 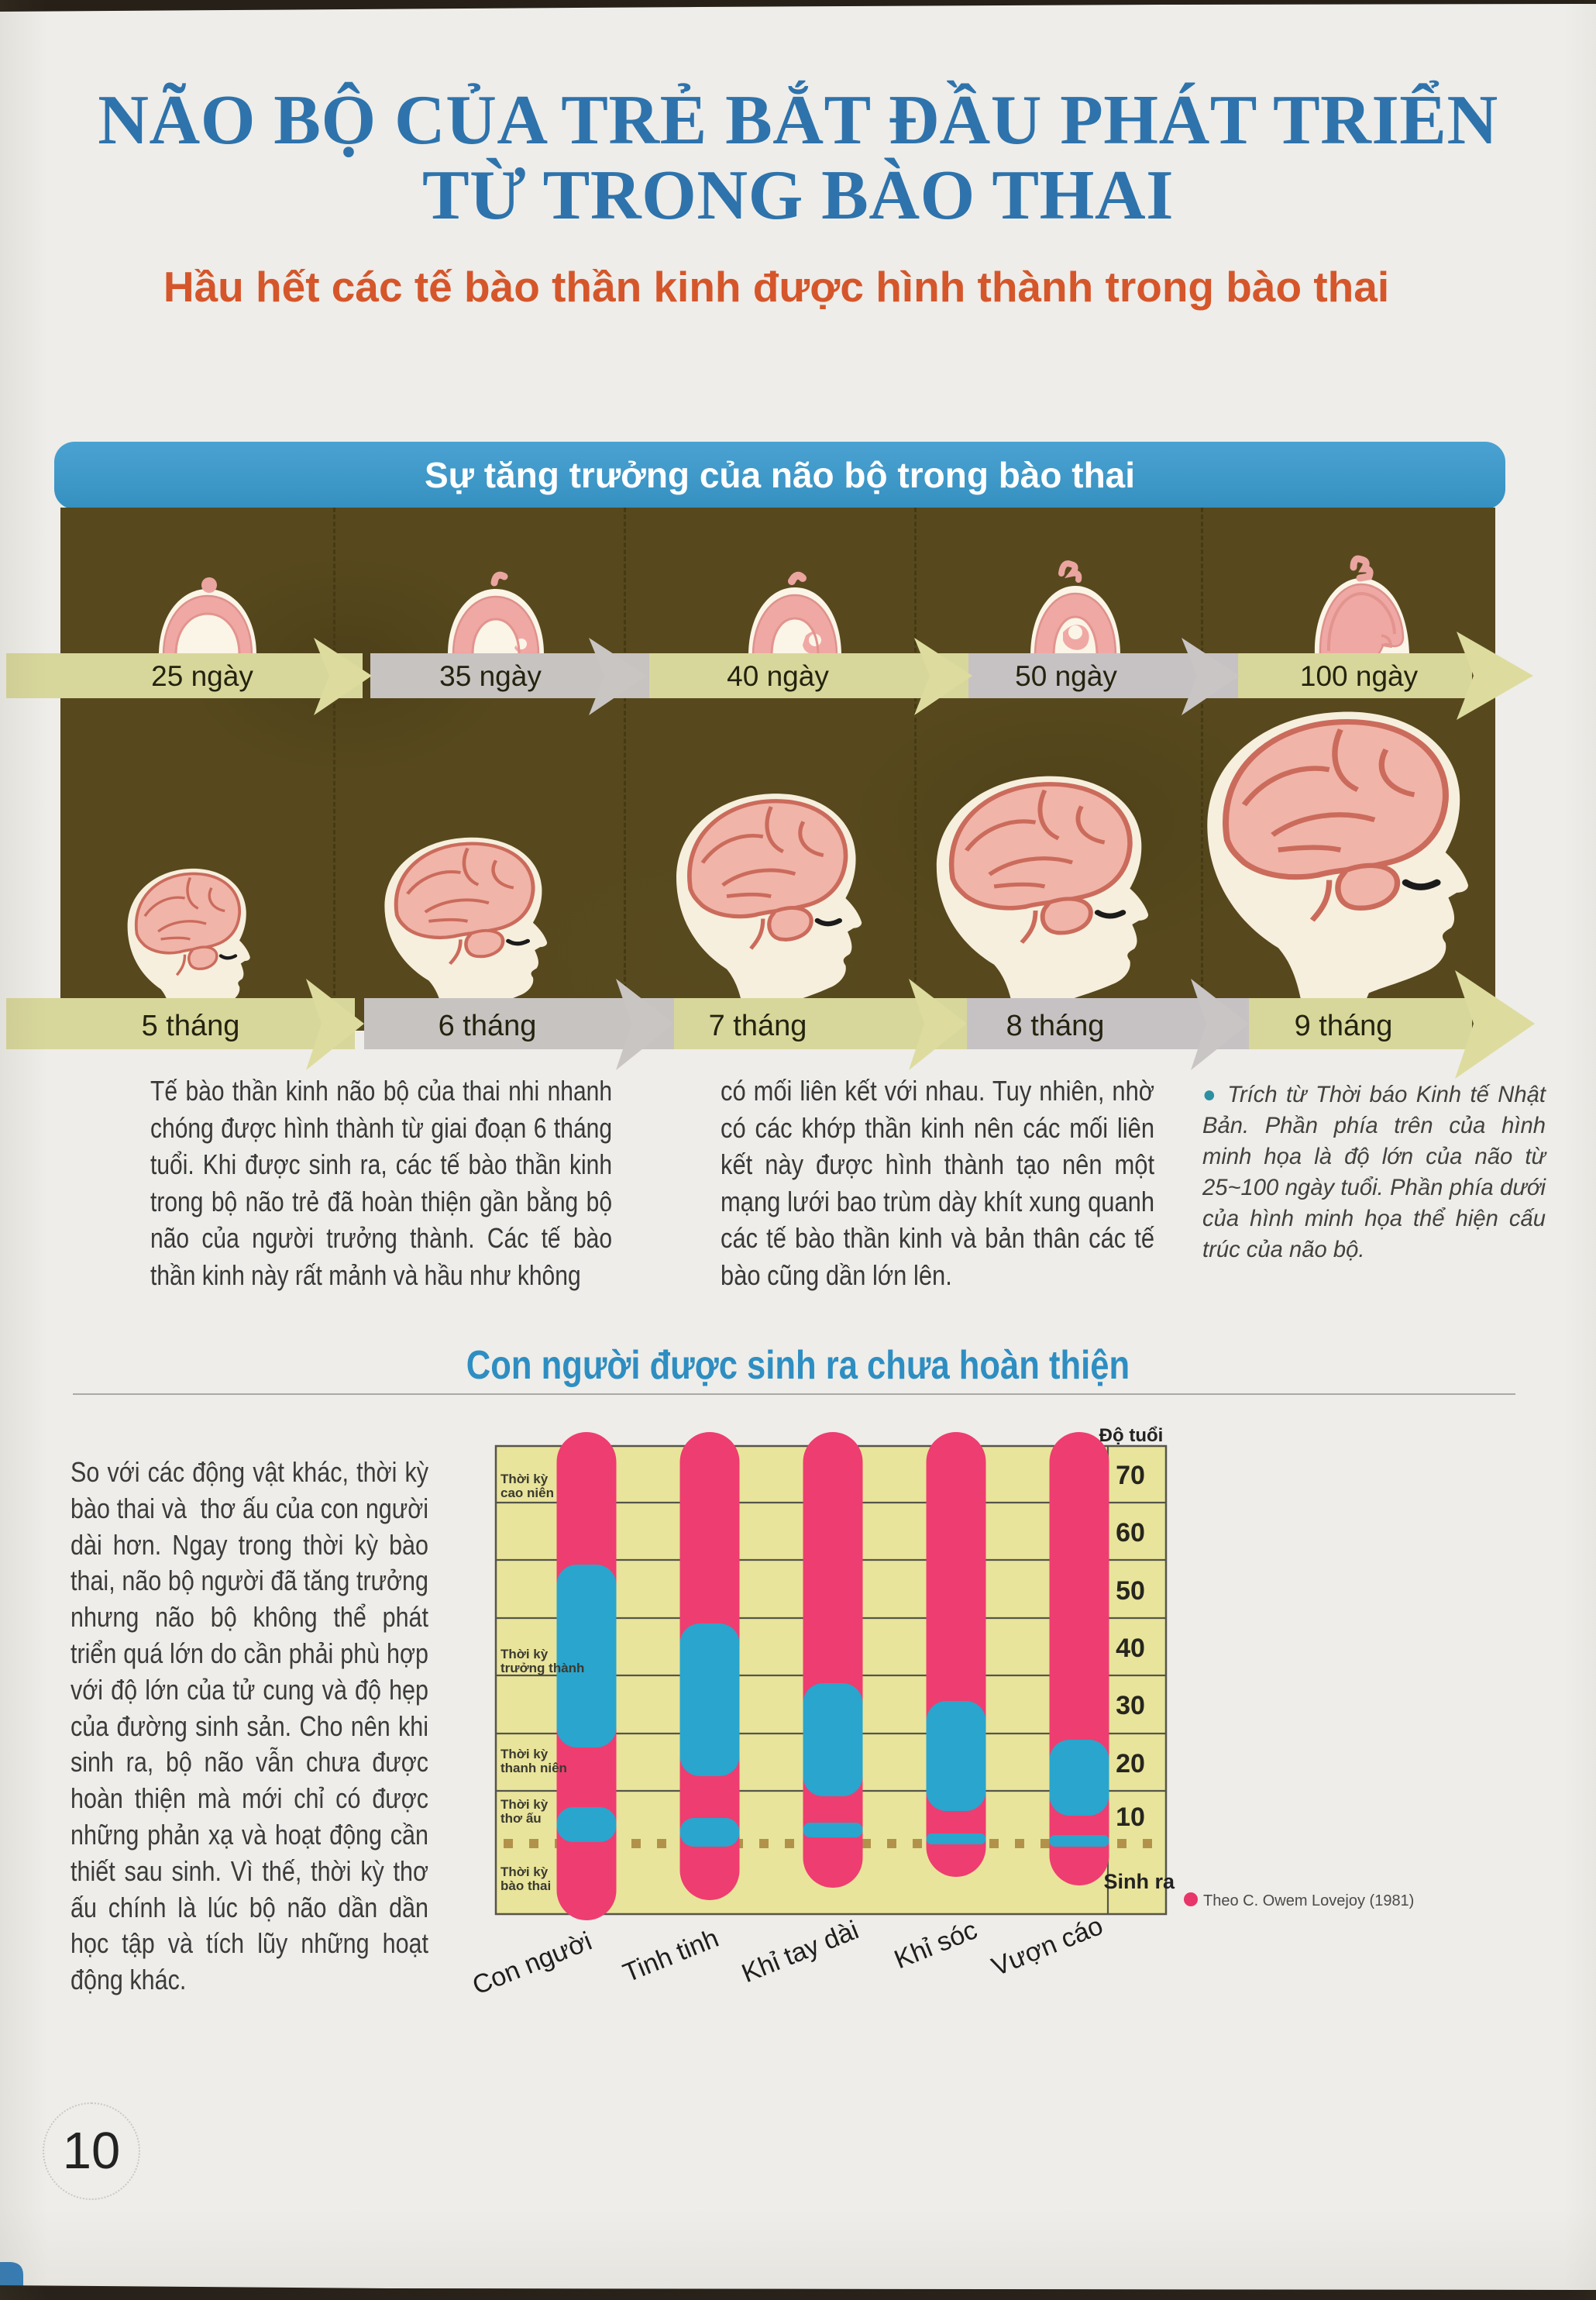 I want to click on svg-text: Vượn cáo, so click(x=1047, y=1946).